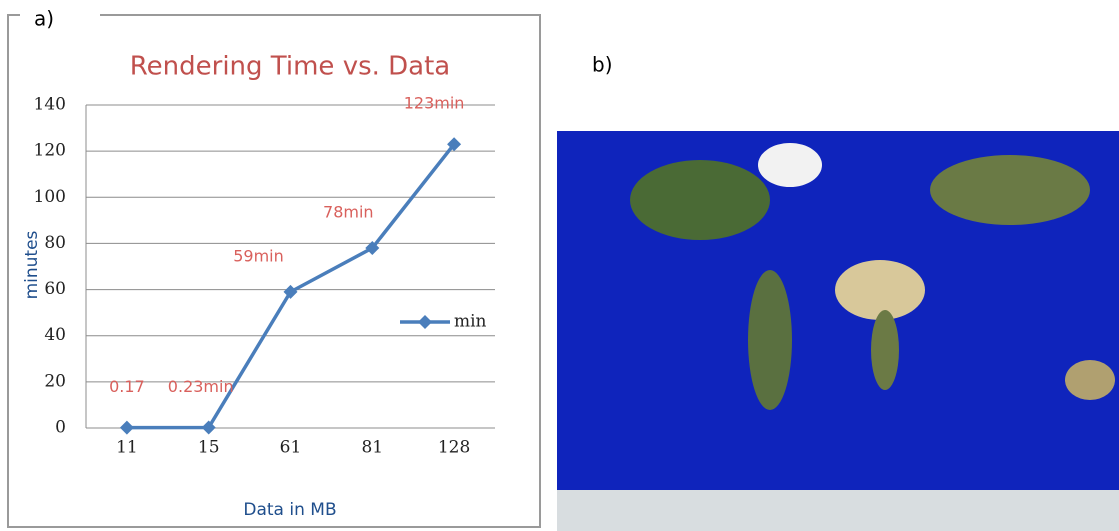 The height and width of the screenshot is (531, 1119). What do you see at coordinates (55, 335) in the screenshot?
I see `y-tick-label: 40` at bounding box center [55, 335].